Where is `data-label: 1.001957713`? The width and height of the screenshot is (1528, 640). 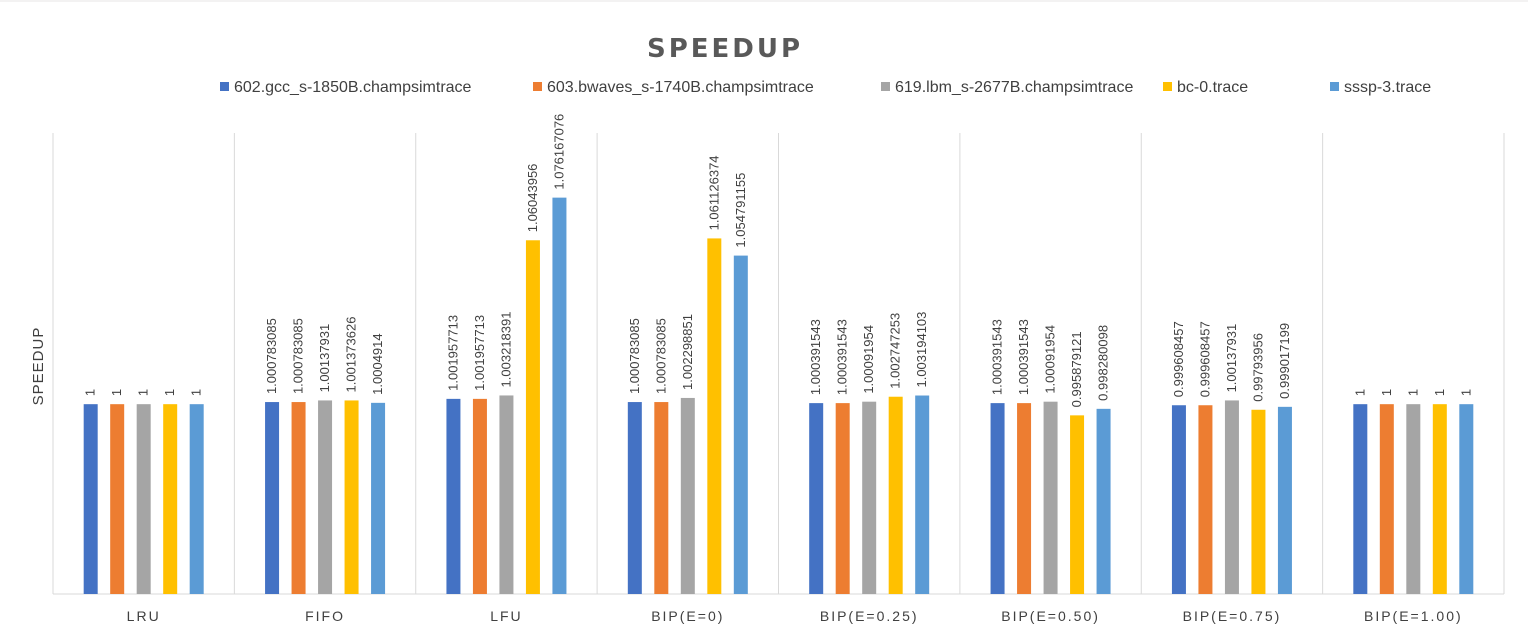 data-label: 1.001957713 is located at coordinates (479, 353).